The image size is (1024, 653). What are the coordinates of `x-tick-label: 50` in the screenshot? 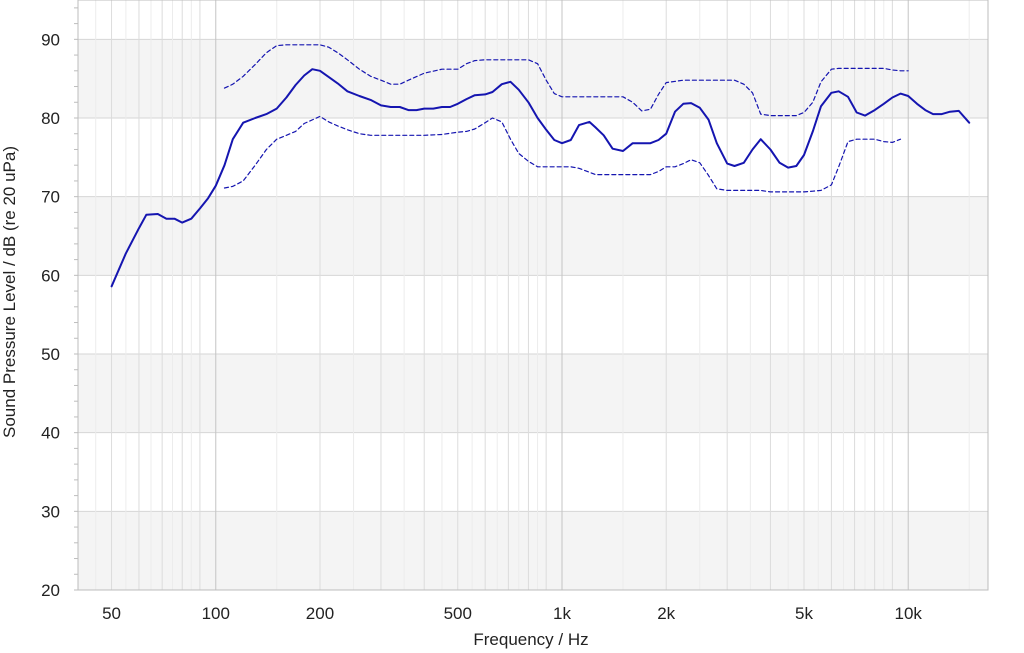 It's located at (111, 613).